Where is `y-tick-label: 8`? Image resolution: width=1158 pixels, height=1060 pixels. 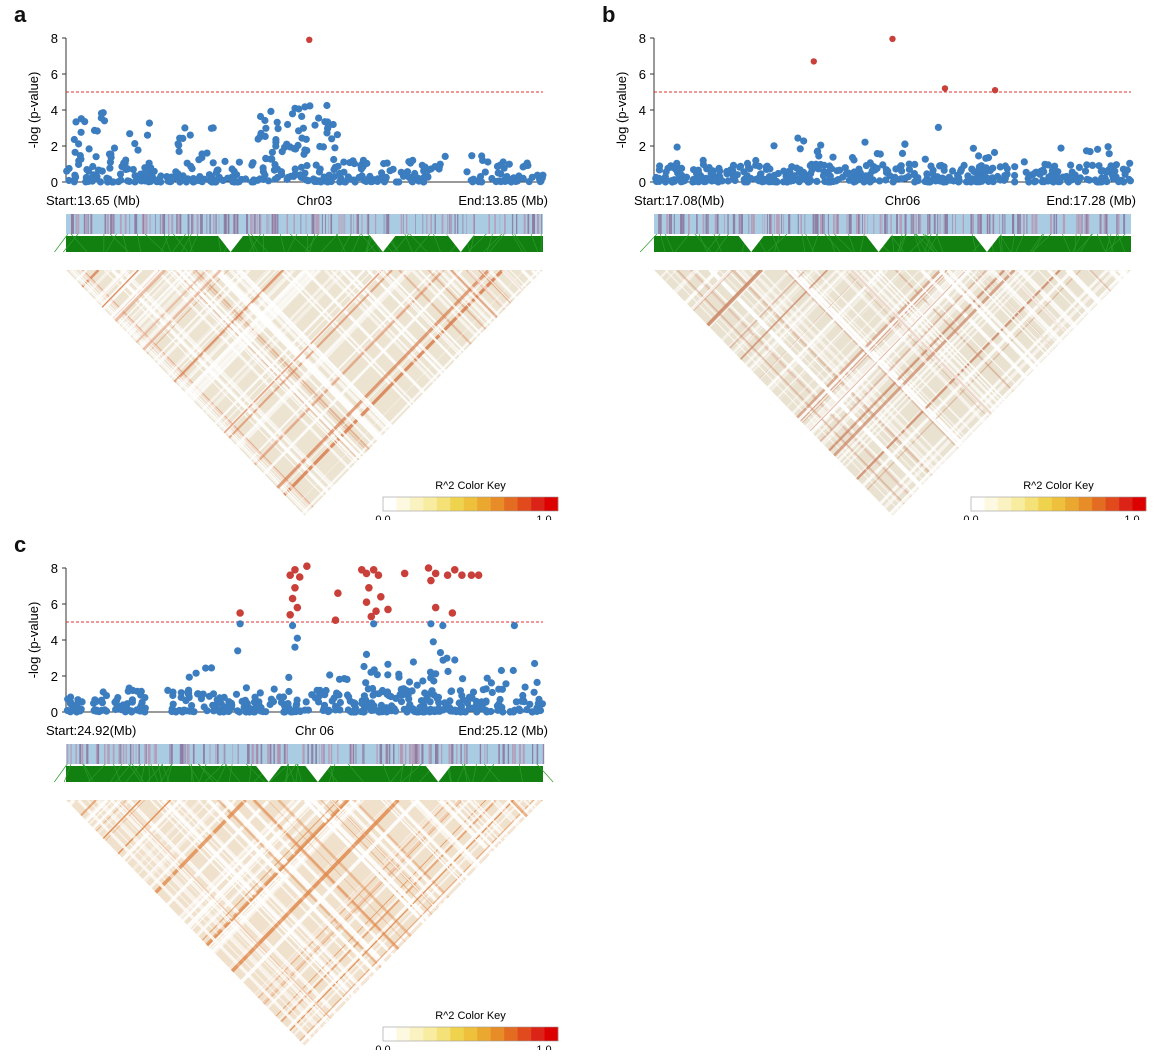 y-tick-label: 8 is located at coordinates (642, 38).